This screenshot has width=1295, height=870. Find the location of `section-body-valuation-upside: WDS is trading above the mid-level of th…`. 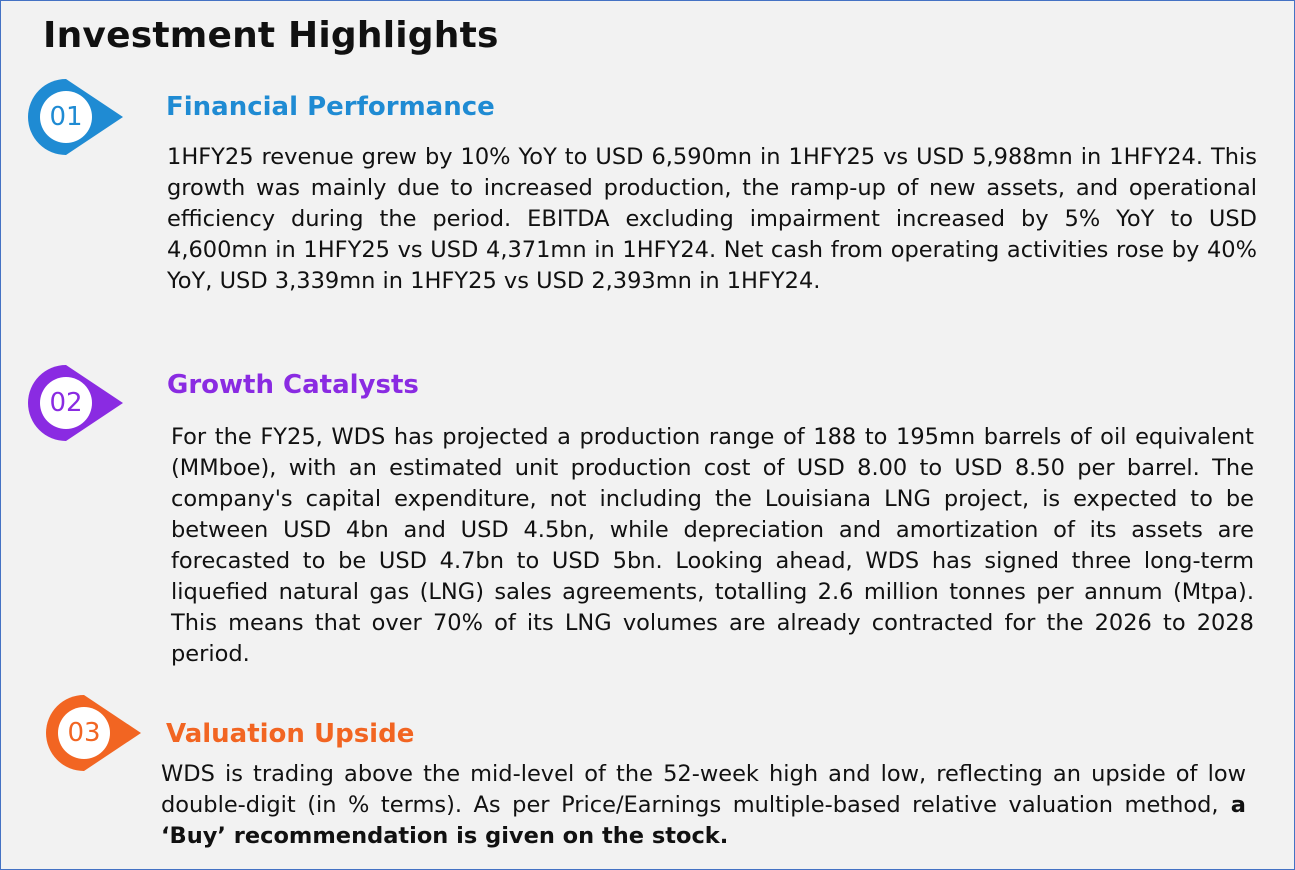

section-body-valuation-upside: WDS is trading above the mid-level of th… is located at coordinates (703, 805).